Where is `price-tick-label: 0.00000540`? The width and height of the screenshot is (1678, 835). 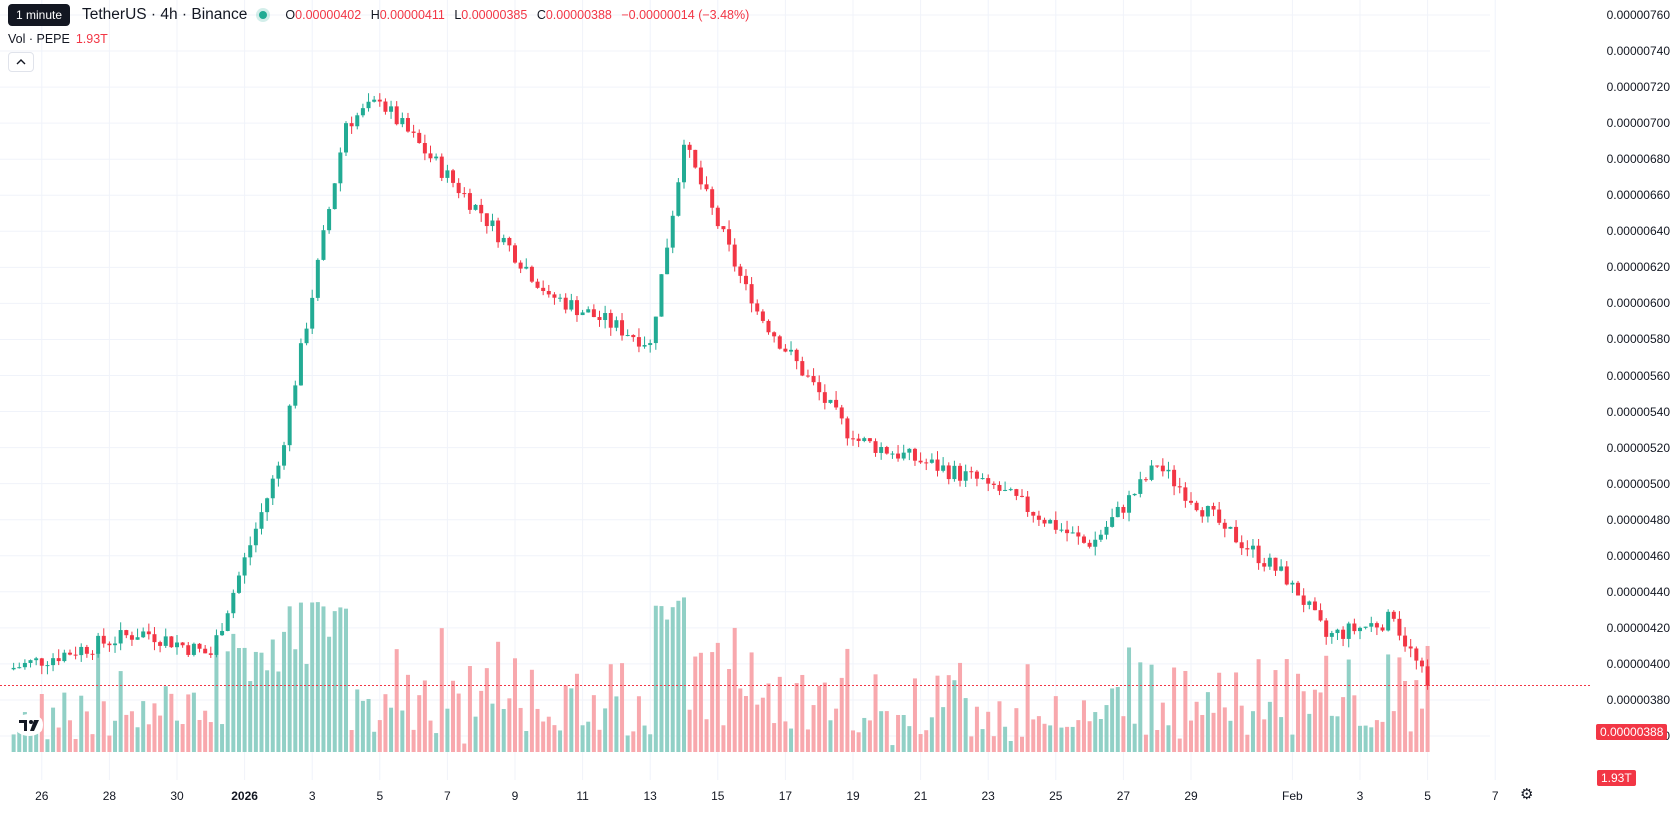 price-tick-label: 0.00000540 is located at coordinates (1638, 411).